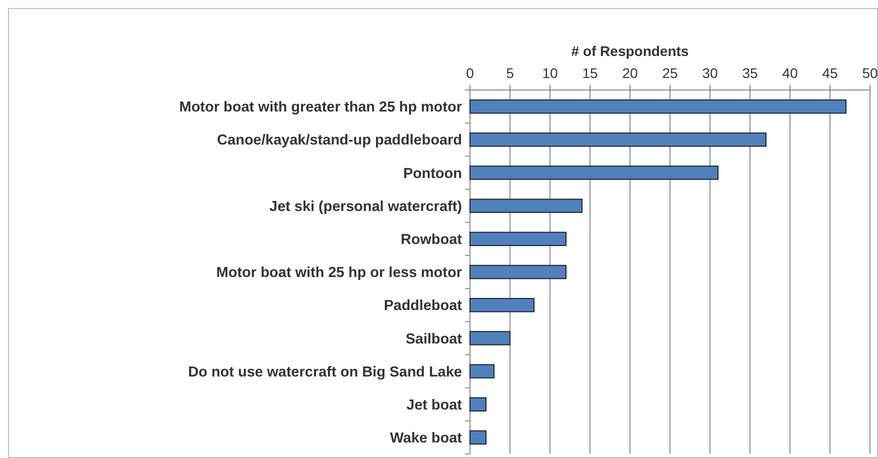  Describe the element at coordinates (830, 73) in the screenshot. I see `x-tick-label: 45` at that location.